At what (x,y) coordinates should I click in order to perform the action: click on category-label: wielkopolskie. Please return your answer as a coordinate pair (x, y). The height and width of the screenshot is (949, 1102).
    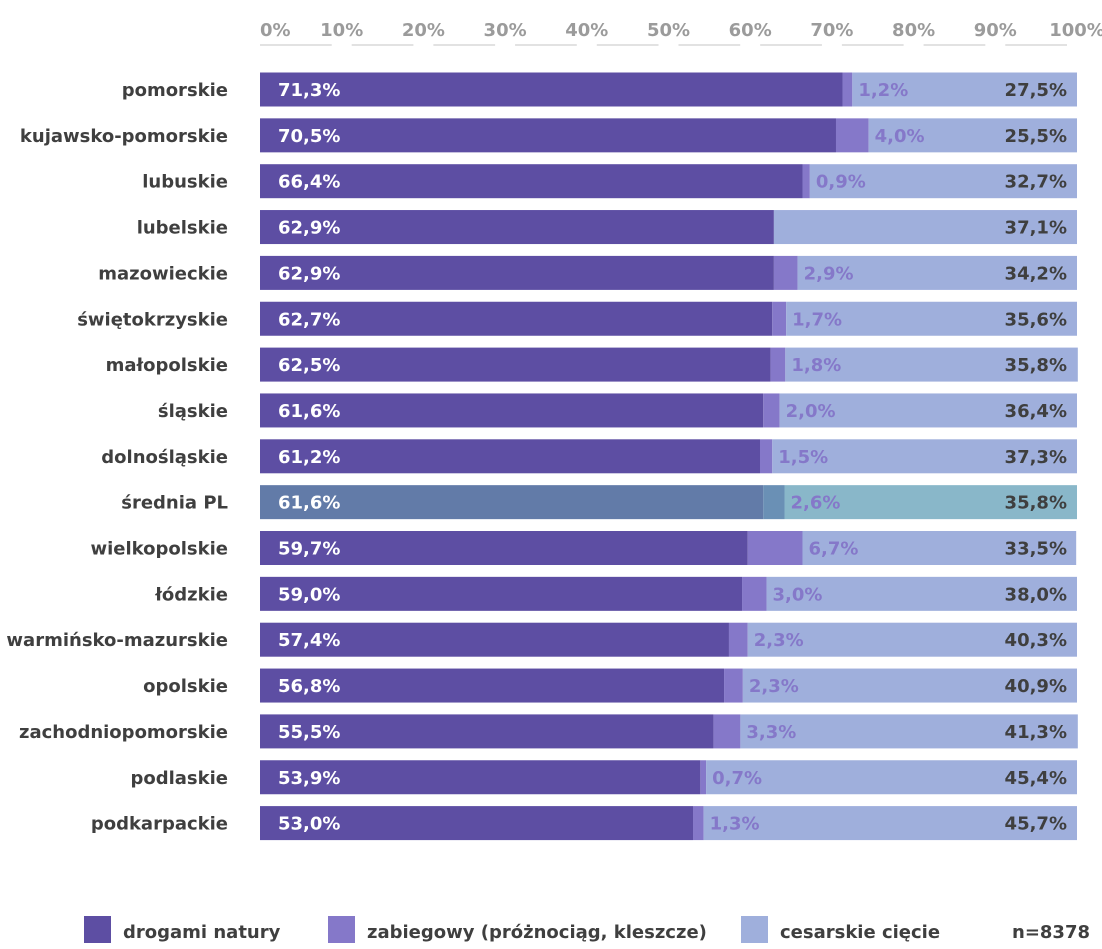
    Looking at the image, I should click on (159, 549).